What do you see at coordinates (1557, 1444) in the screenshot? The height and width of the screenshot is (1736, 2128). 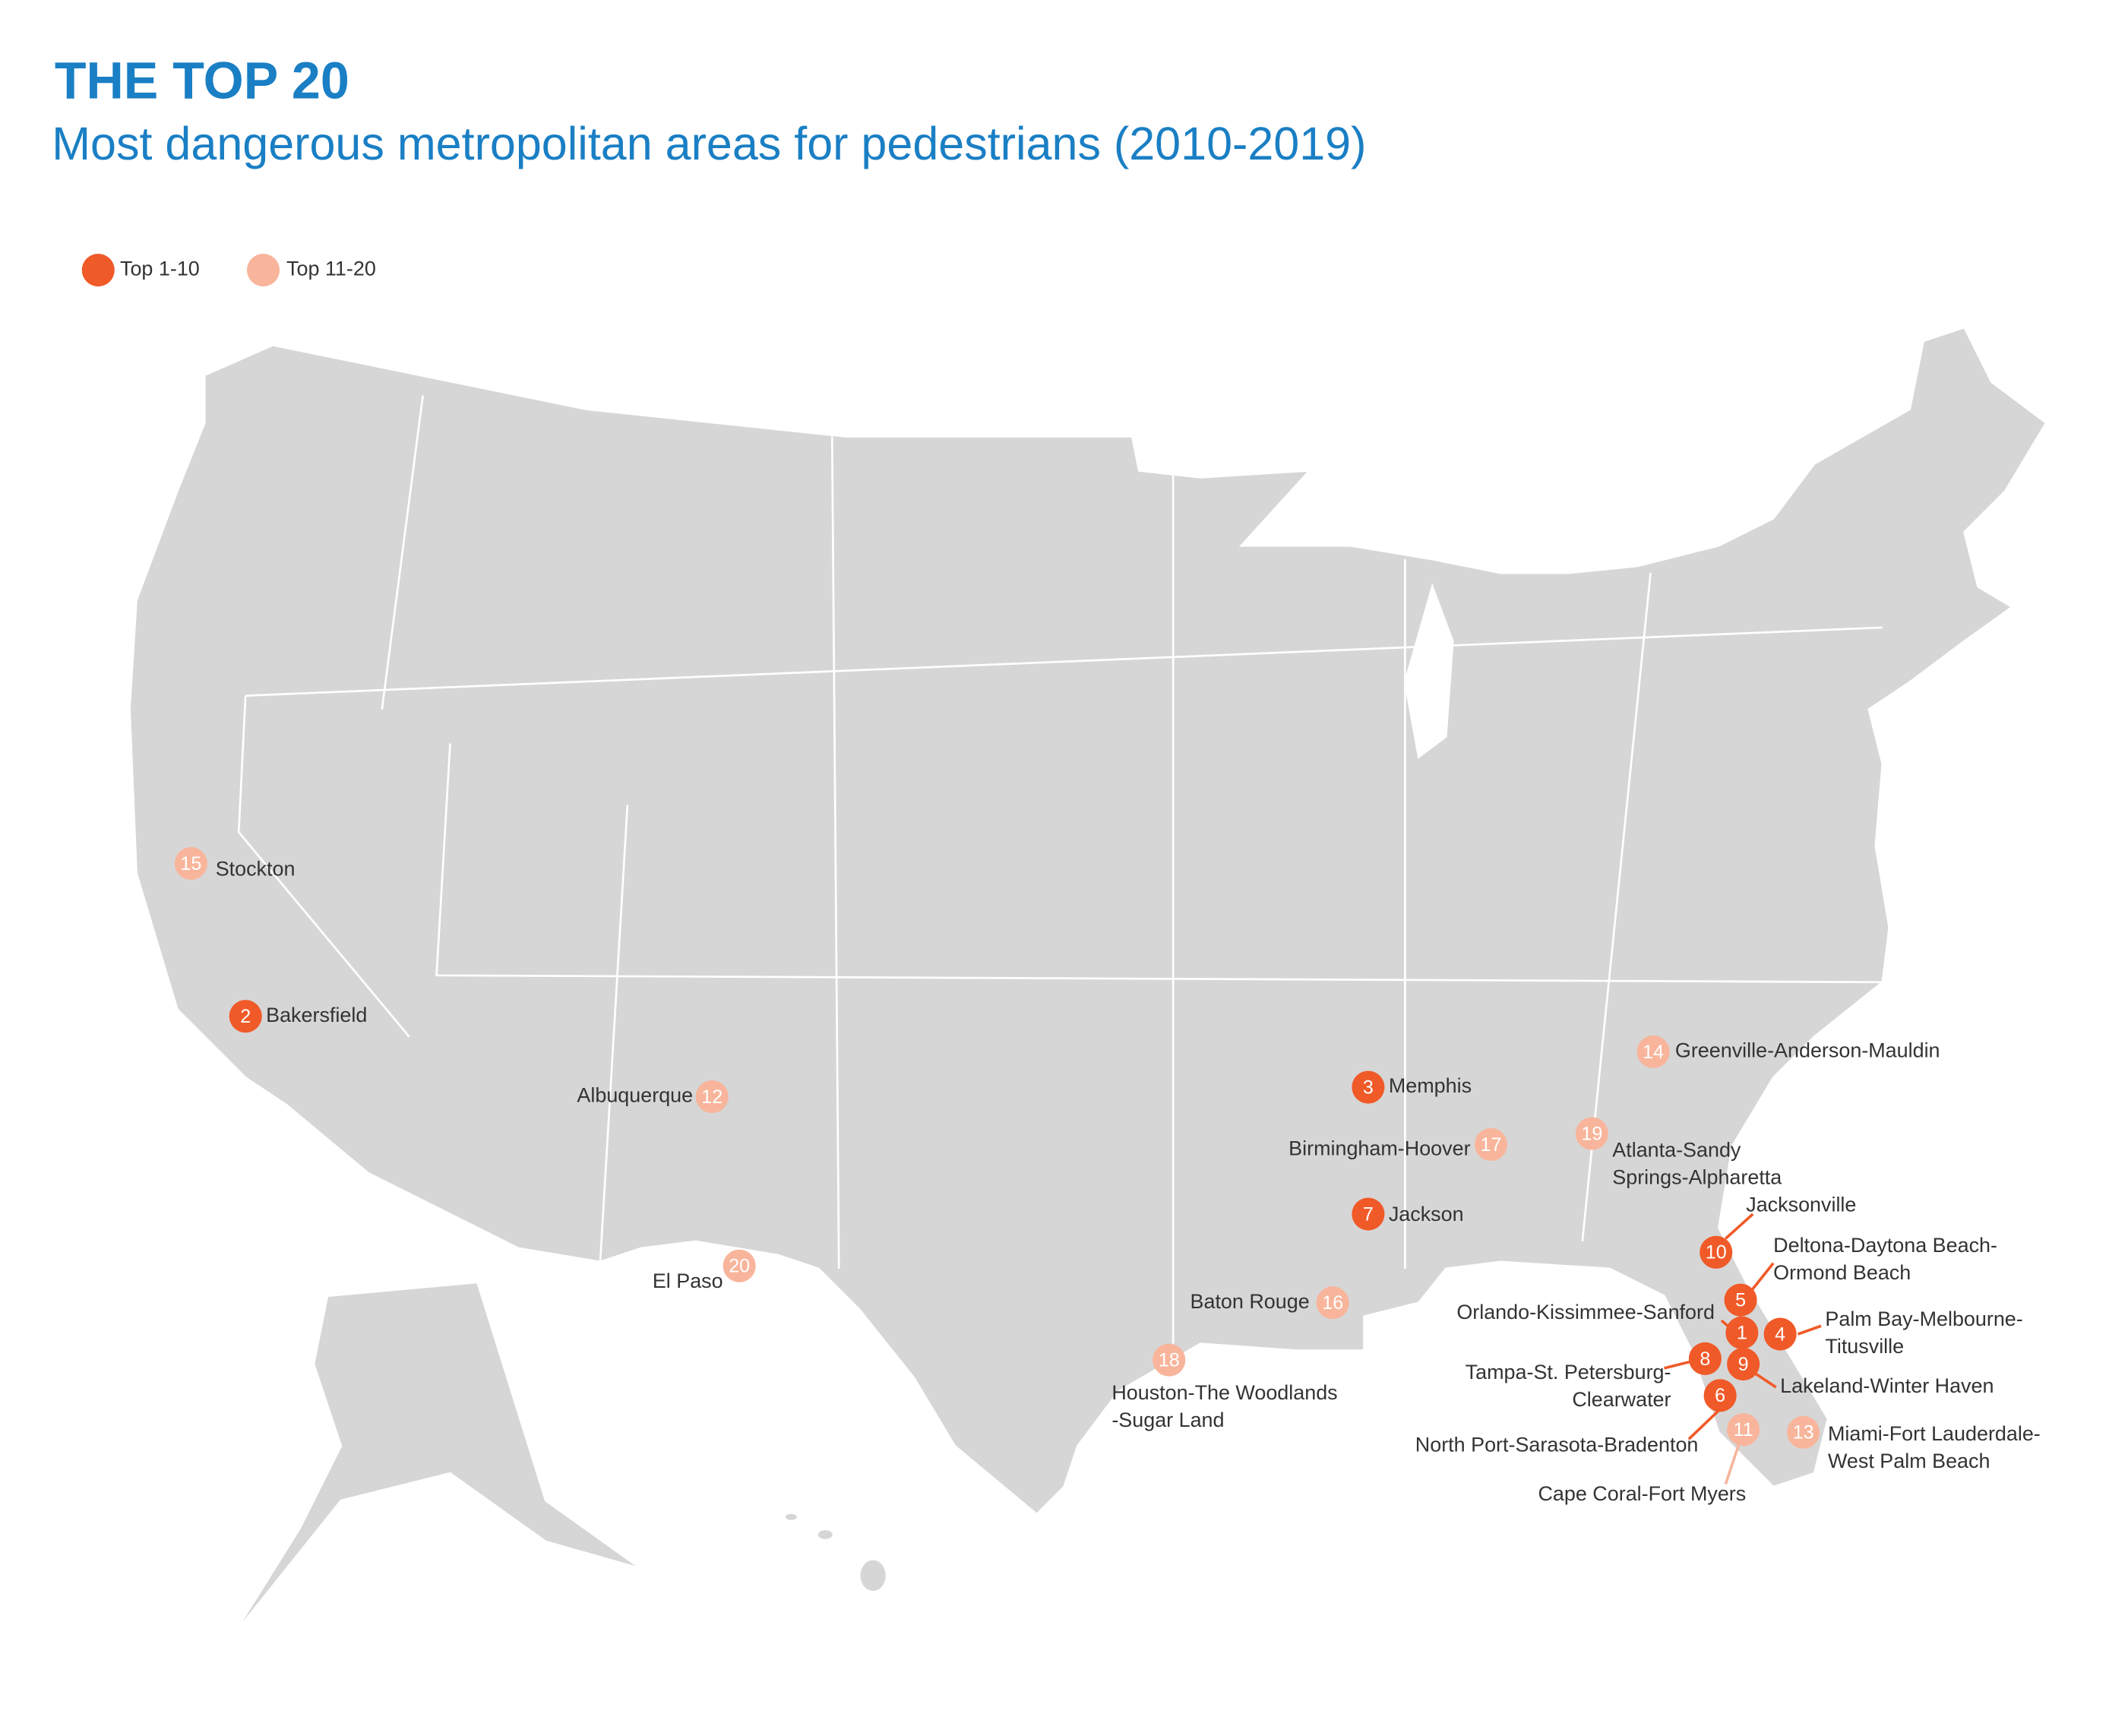 I see `marker-label: North Port-Sarasota-Bradenton` at bounding box center [1557, 1444].